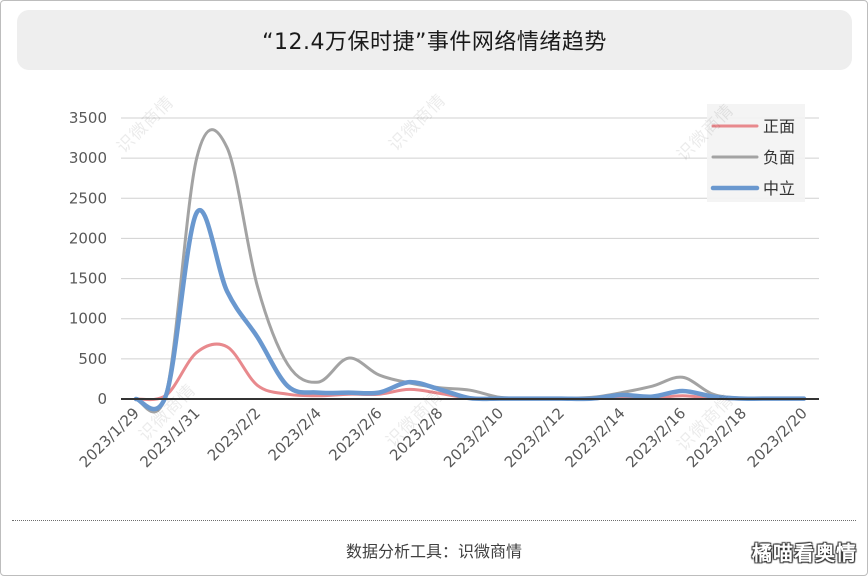 The image size is (868, 576). What do you see at coordinates (534, 437) in the screenshot?
I see `x-tick-label: 2023/2/12` at bounding box center [534, 437].